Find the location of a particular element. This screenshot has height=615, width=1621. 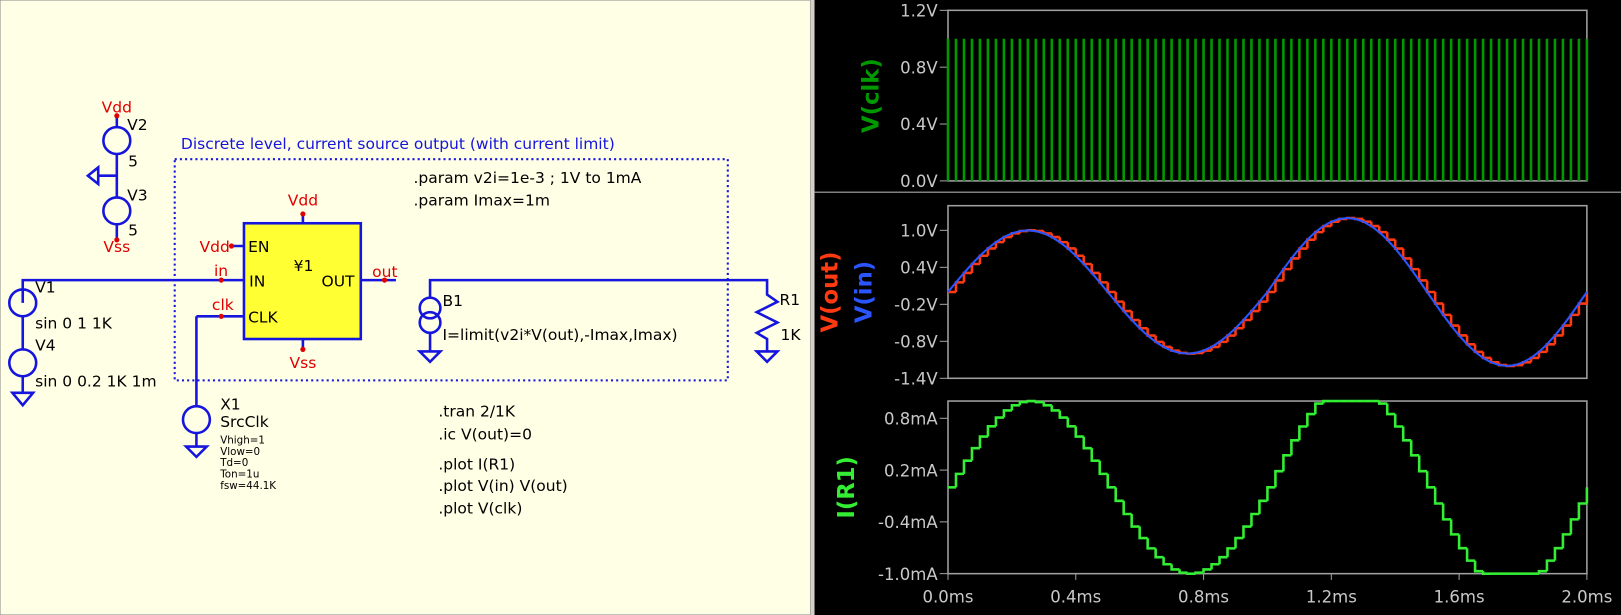

net-label: clk is located at coordinates (223, 305).